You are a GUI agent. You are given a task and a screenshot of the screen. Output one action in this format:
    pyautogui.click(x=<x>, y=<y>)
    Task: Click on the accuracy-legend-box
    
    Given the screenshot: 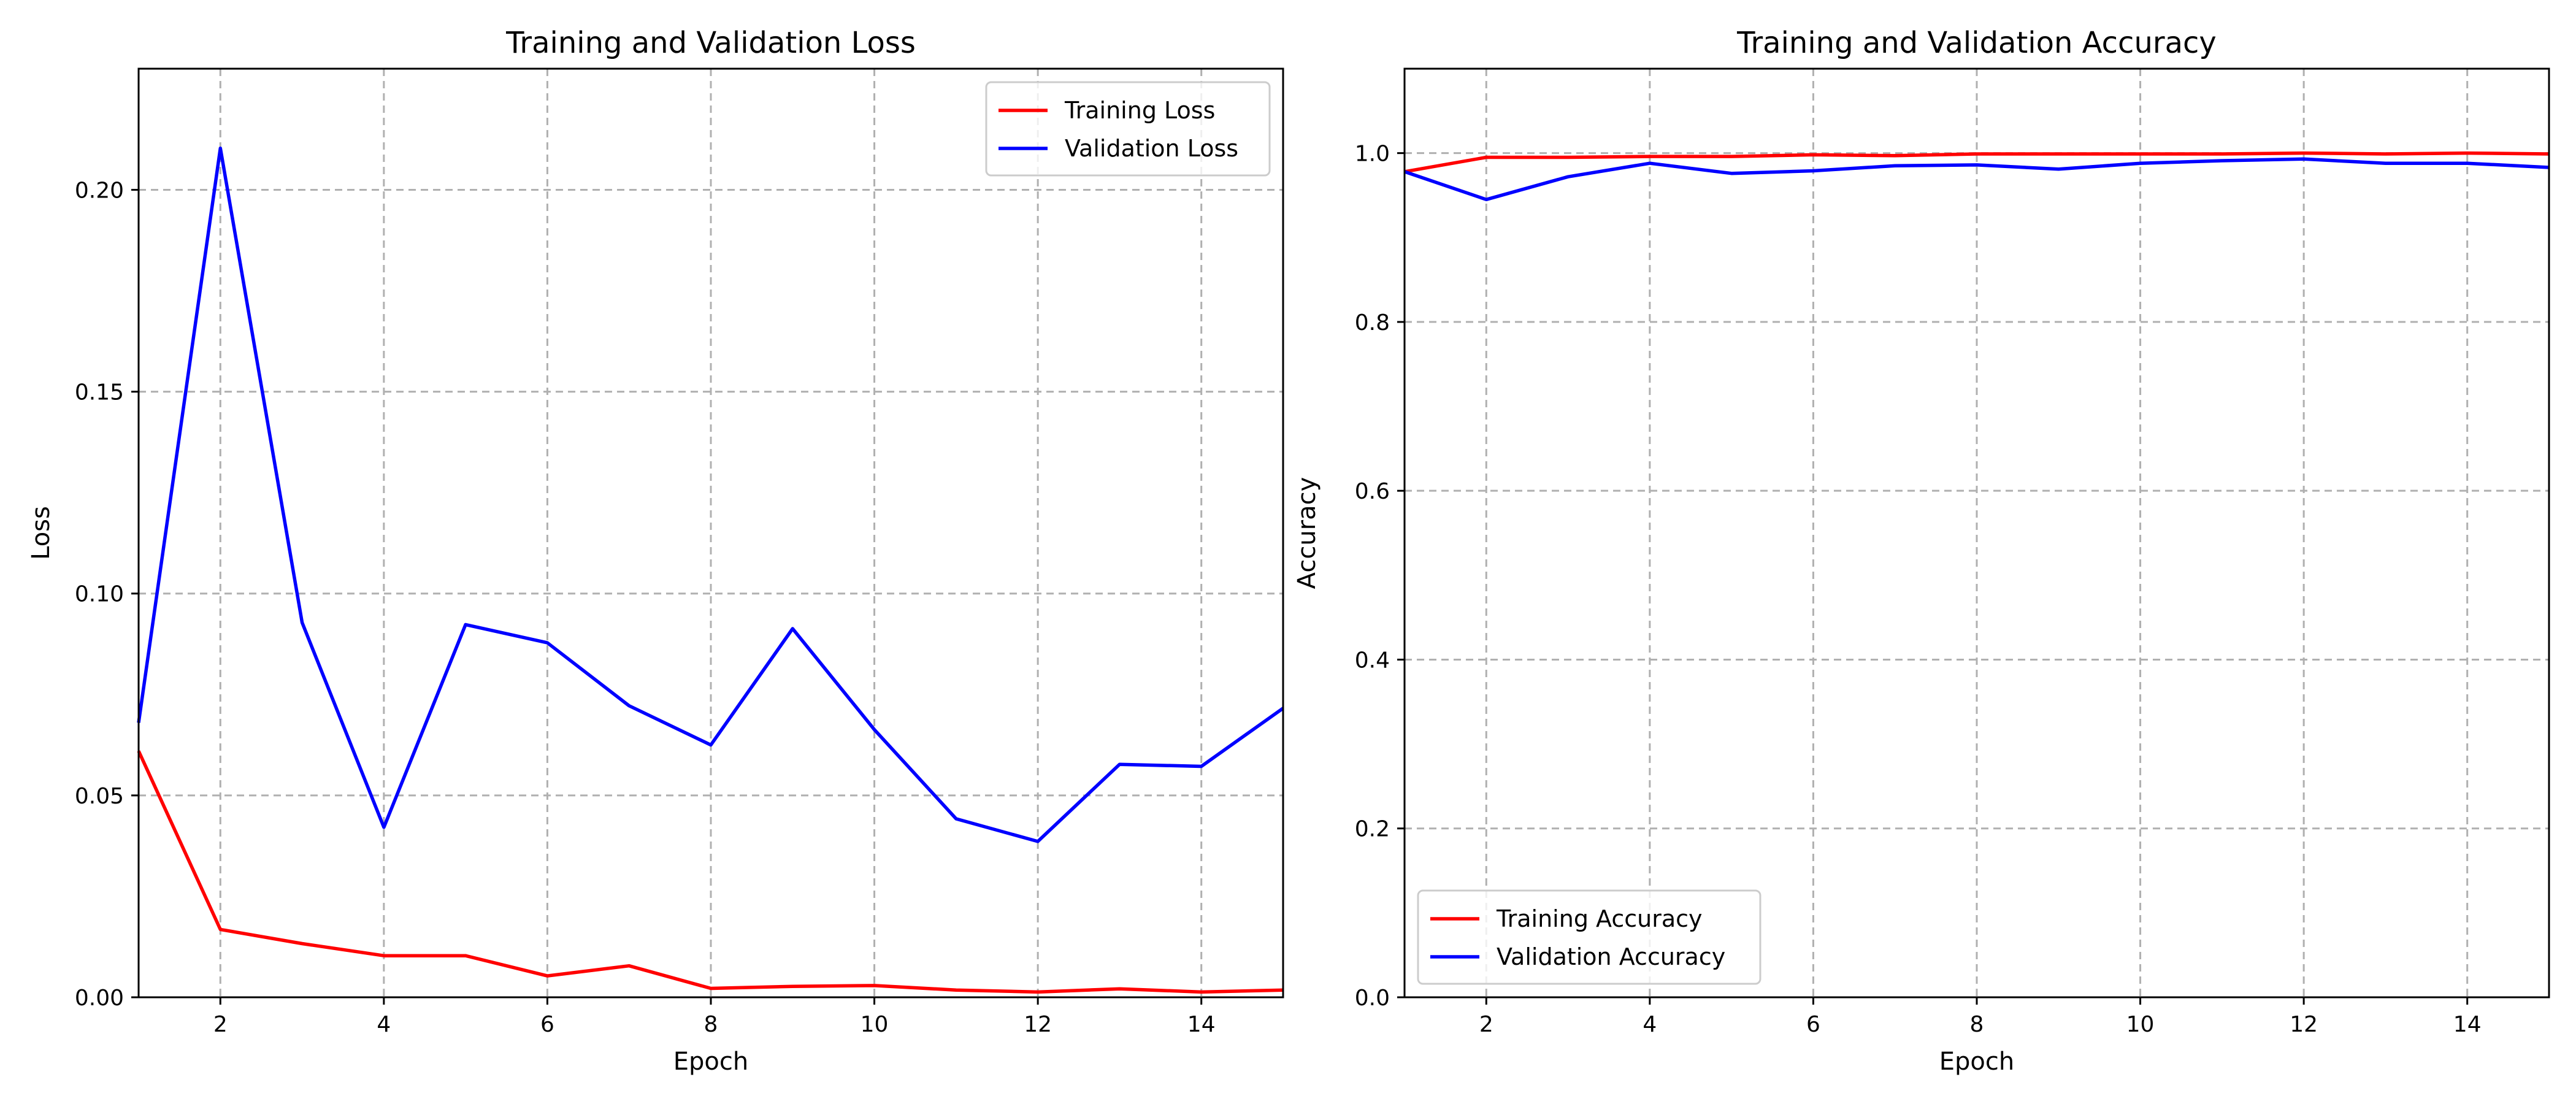 What is the action you would take?
    pyautogui.click(x=1589, y=937)
    